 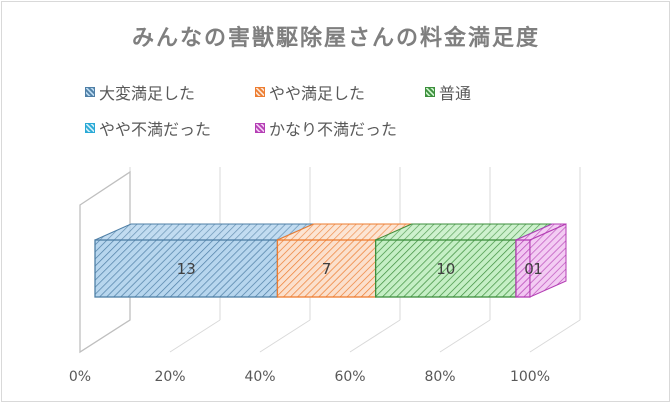 I want to click on legend-item: やや満足した, so click(x=310, y=92).